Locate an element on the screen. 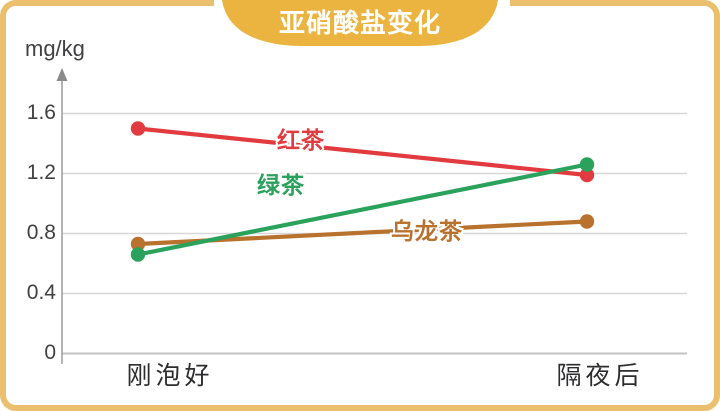  x-label-freshly-brewed: 刚泡好 is located at coordinates (170, 376).